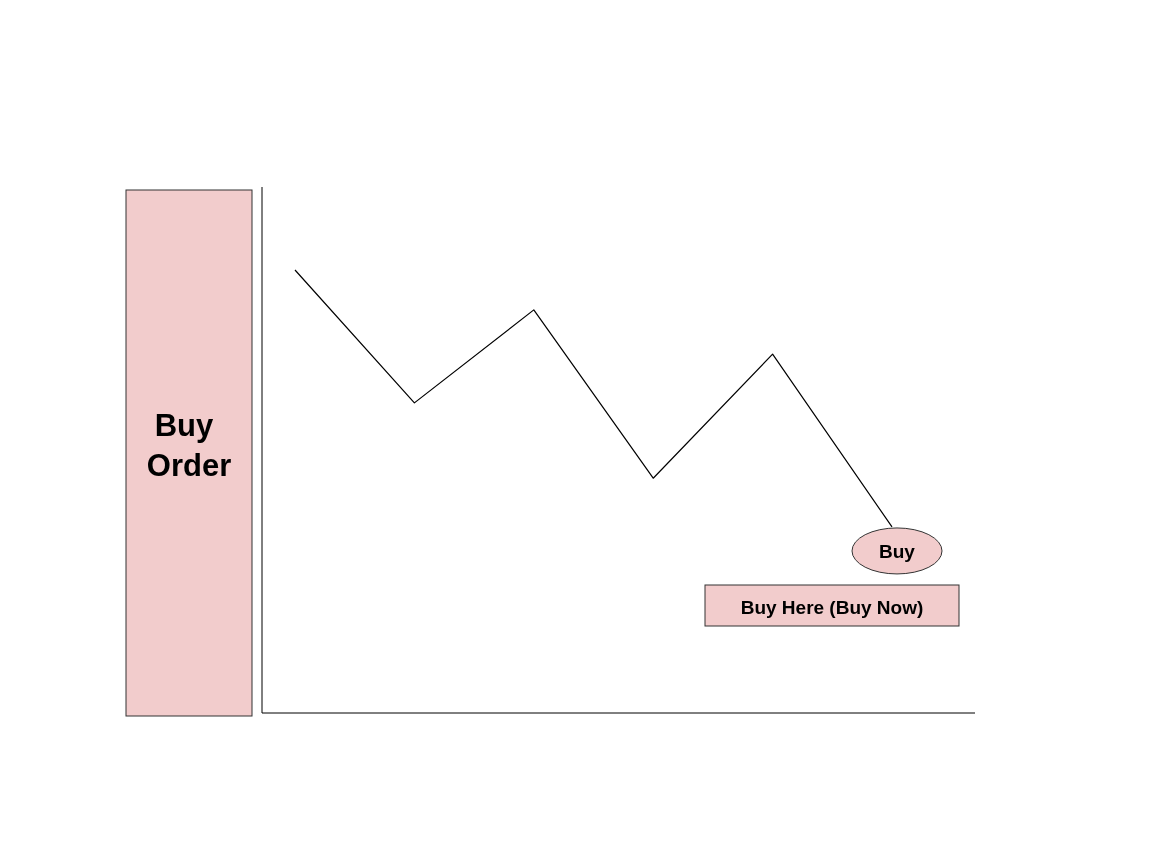 Image resolution: width=1152 pixels, height=864 pixels. What do you see at coordinates (189, 445) in the screenshot?
I see `y-axis-title: Buy Order` at bounding box center [189, 445].